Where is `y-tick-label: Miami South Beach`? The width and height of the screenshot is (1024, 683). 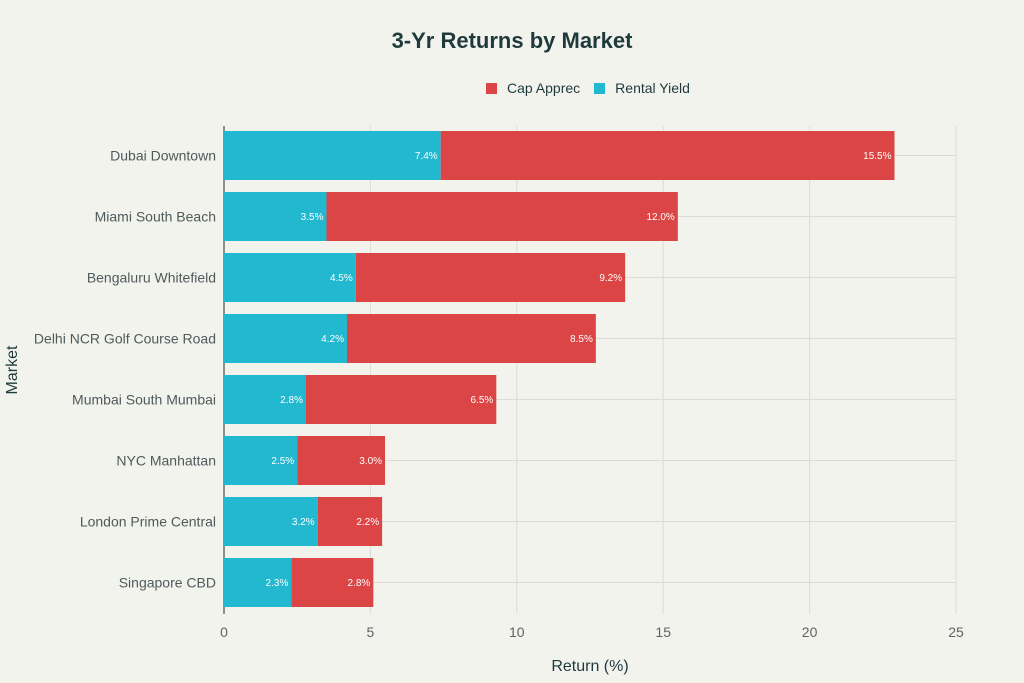
y-tick-label: Miami South Beach is located at coordinates (155, 217).